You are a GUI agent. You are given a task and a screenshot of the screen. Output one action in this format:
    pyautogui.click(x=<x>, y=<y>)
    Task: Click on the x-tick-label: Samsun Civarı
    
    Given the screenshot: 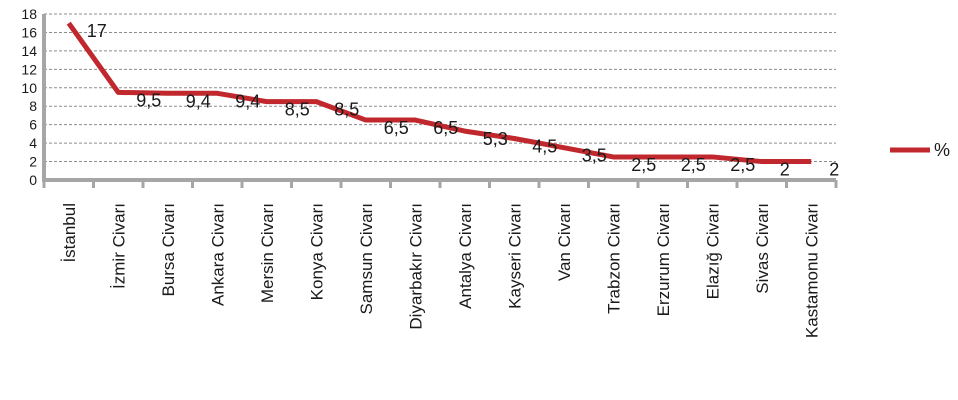 What is the action you would take?
    pyautogui.click(x=366, y=258)
    